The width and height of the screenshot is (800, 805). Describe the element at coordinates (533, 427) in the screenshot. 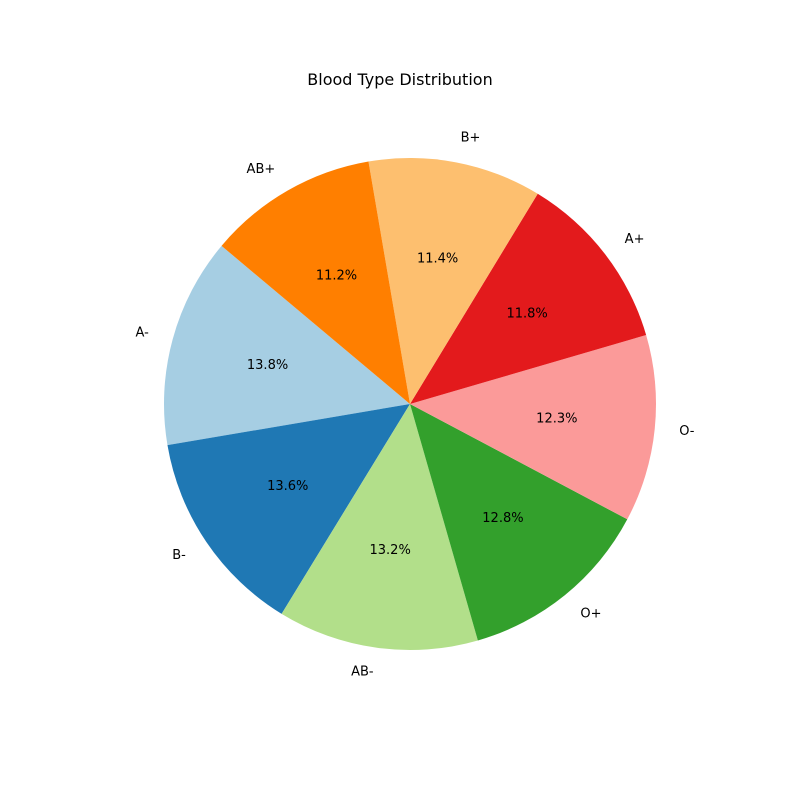

I see `pie-slice-O-neg` at that location.